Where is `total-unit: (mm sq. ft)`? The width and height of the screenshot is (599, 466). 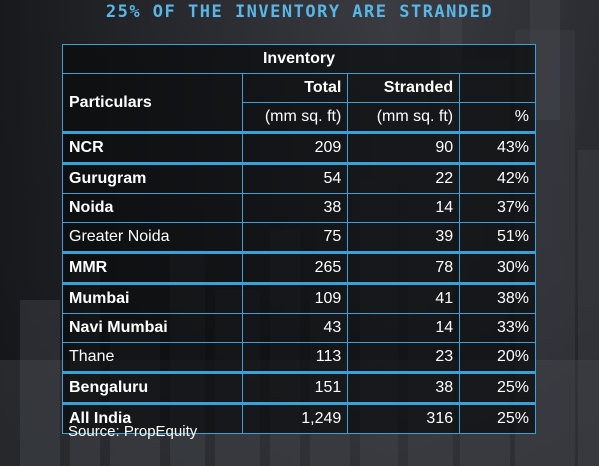
total-unit: (mm sq. ft) is located at coordinates (295, 117).